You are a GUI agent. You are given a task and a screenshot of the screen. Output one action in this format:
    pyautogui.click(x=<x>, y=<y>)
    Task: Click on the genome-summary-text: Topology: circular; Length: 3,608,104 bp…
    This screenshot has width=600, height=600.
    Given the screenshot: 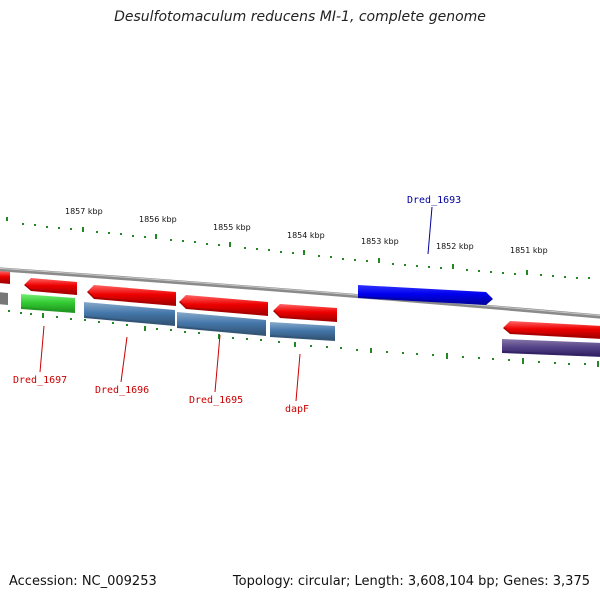 What is the action you would take?
    pyautogui.click(x=411, y=581)
    